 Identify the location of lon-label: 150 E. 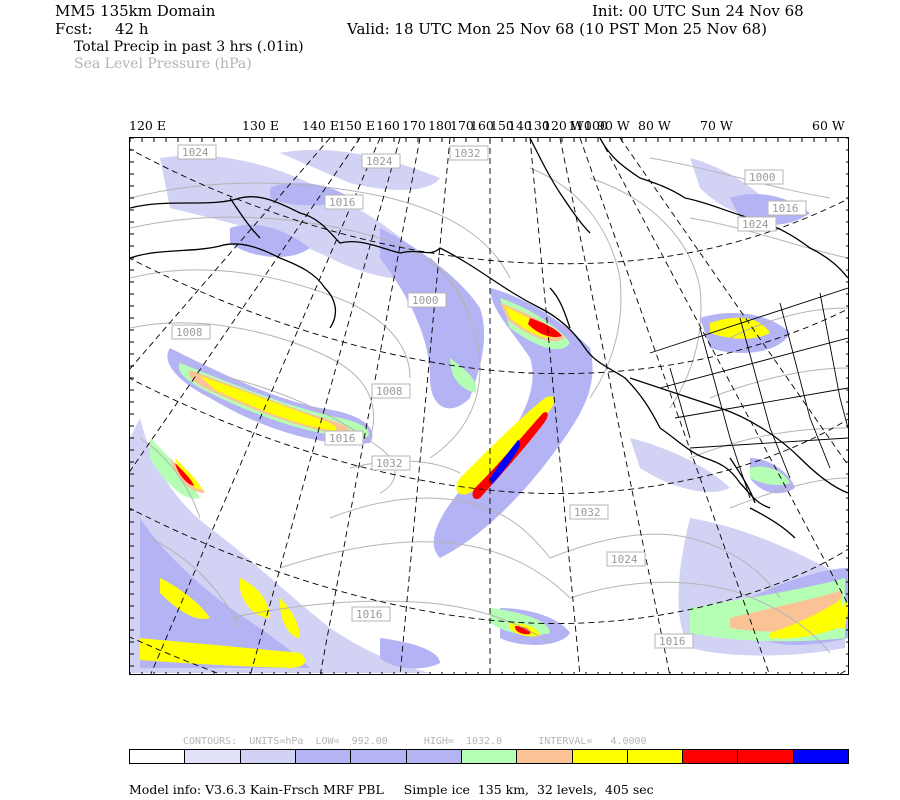
(356, 125).